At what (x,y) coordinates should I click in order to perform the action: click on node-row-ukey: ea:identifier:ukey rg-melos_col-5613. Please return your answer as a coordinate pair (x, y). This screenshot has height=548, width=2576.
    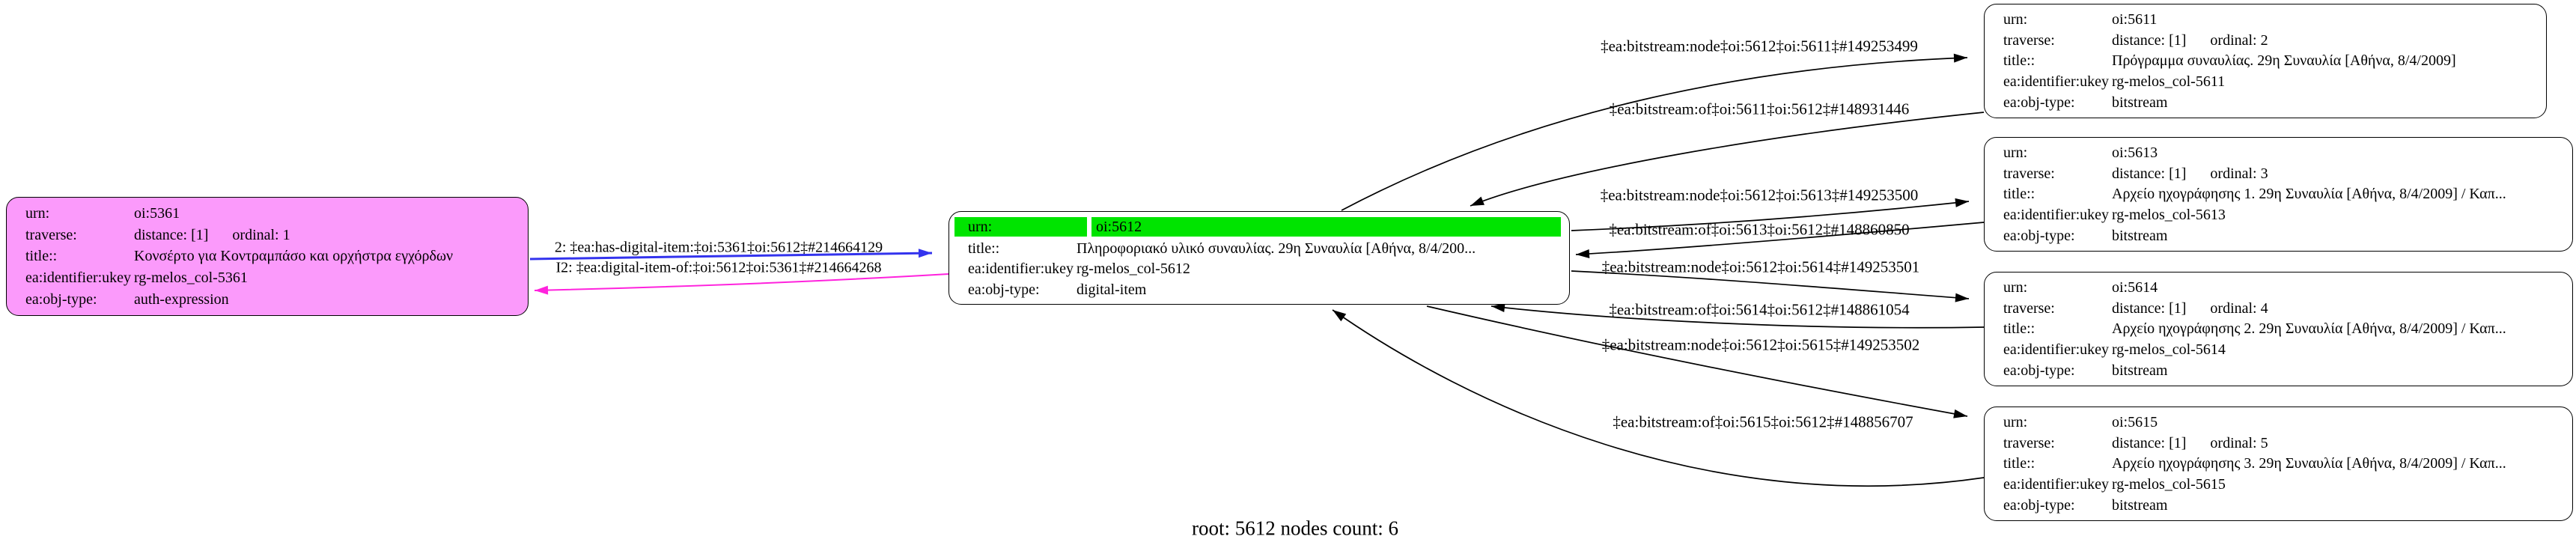
    Looking at the image, I should click on (2278, 215).